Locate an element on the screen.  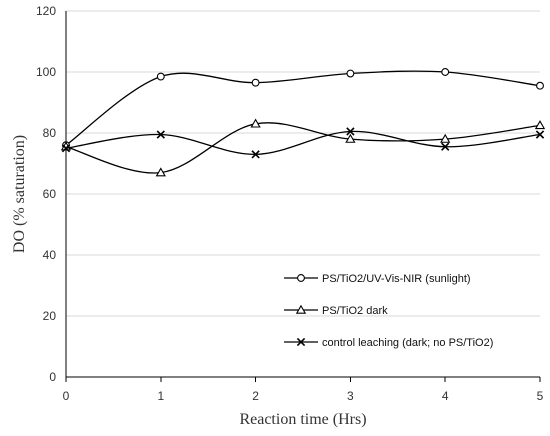
x-tick-label: 1 is located at coordinates (160, 396).